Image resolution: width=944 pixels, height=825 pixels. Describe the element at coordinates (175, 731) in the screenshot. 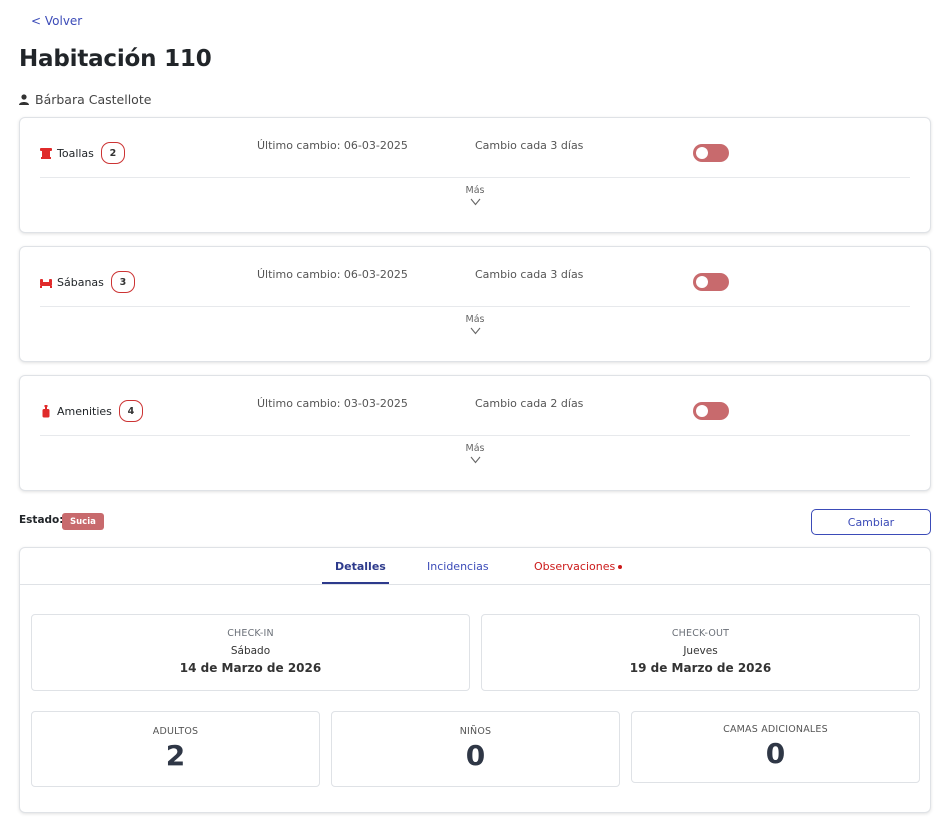

I see `adults-label: ADULTOS` at that location.